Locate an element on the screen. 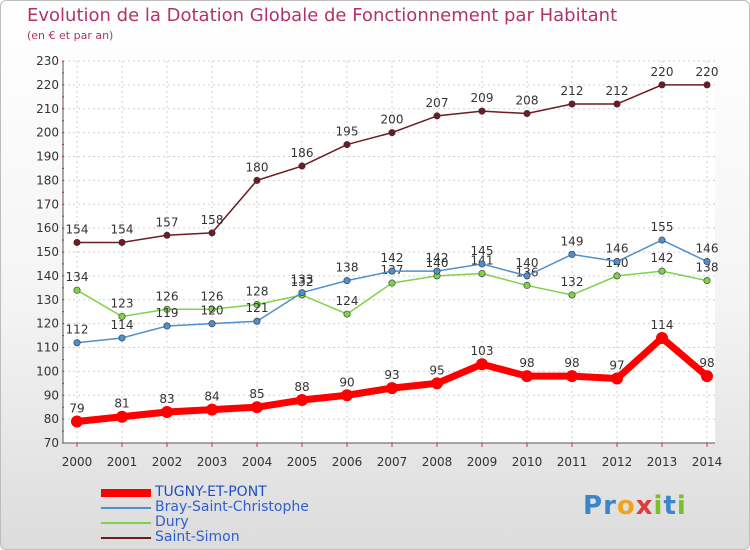 Image resolution: width=750 pixels, height=550 pixels. data-label: 220 is located at coordinates (707, 72).